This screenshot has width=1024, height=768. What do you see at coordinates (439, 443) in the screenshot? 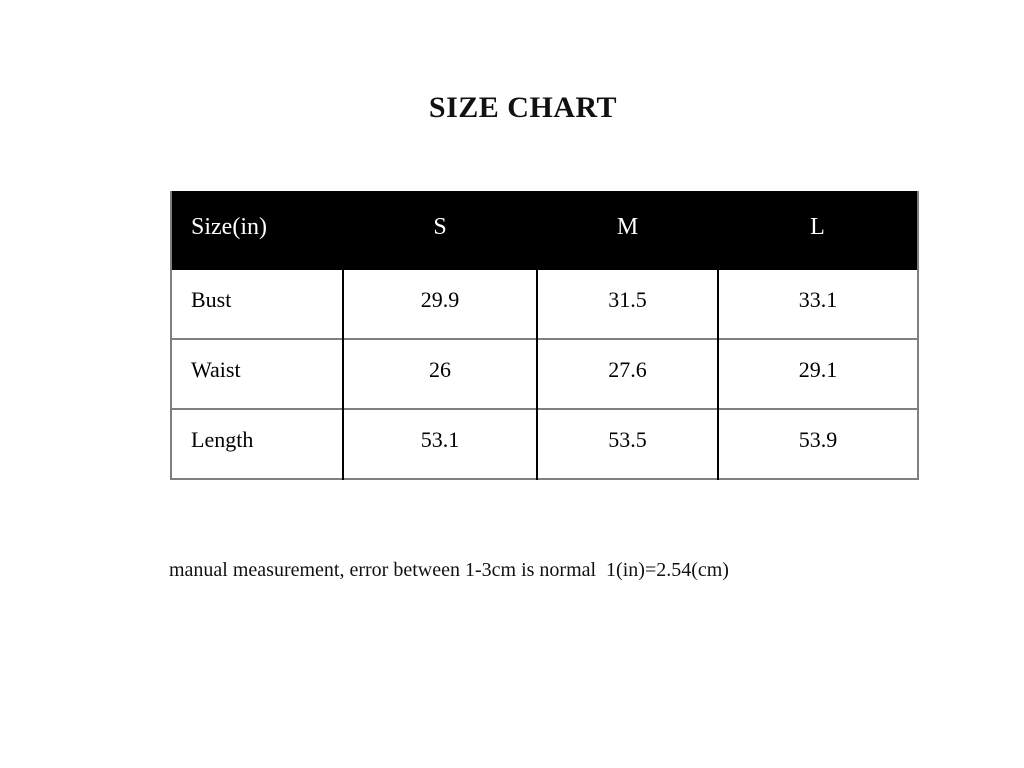
I see `cell-length-s: 53.1` at bounding box center [439, 443].